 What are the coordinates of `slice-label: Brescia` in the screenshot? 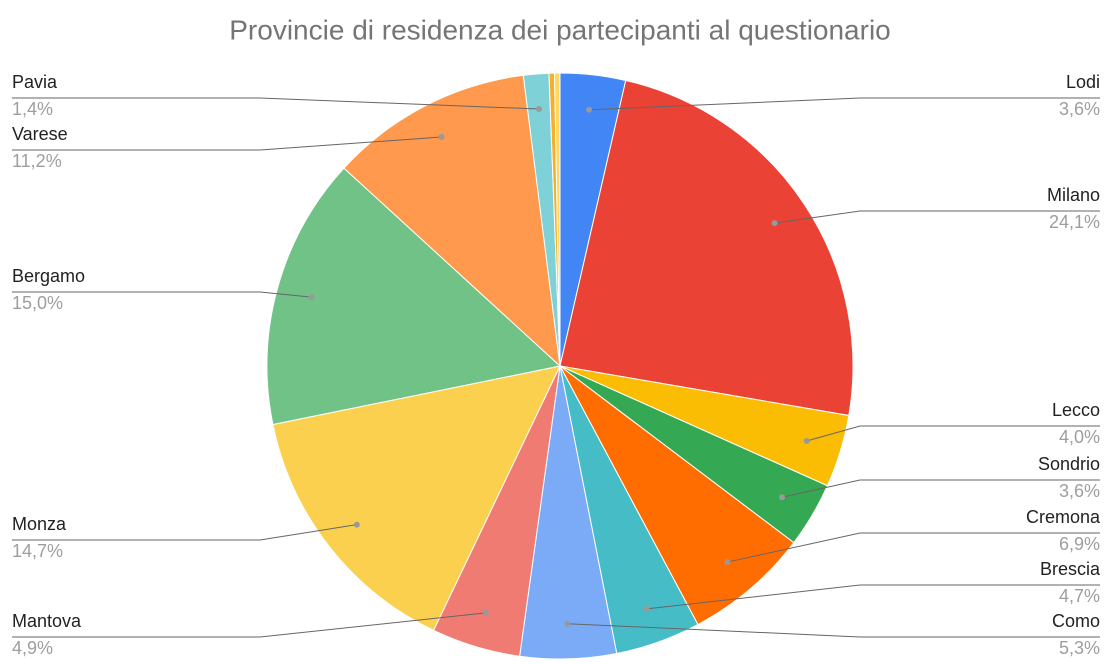 It's located at (1070, 569).